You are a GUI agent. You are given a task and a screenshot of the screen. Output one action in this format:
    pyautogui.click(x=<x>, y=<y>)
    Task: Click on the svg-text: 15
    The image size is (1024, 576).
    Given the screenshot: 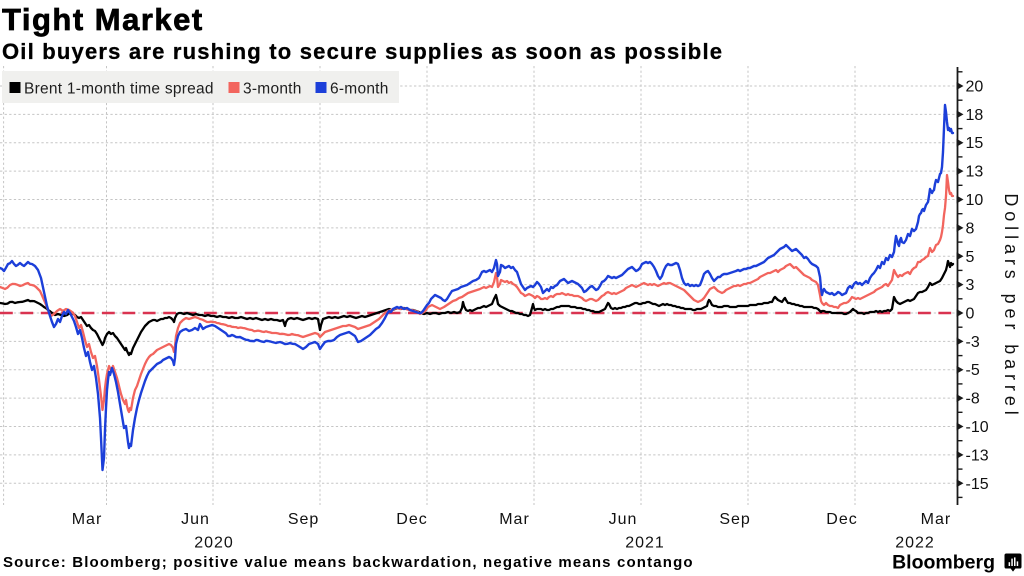 What is the action you would take?
    pyautogui.click(x=975, y=143)
    